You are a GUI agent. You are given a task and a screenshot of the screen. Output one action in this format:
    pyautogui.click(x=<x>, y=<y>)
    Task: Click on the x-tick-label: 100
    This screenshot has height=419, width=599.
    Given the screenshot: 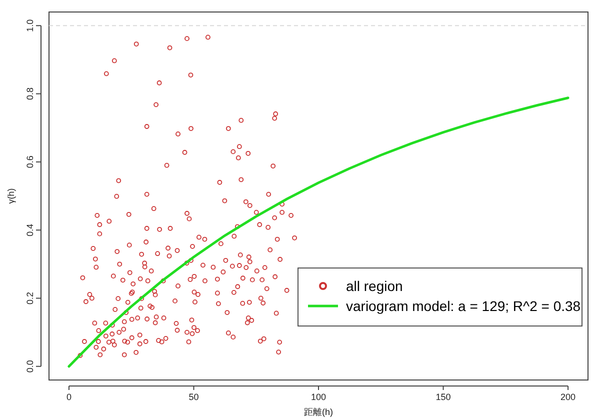 What is the action you would take?
    pyautogui.click(x=318, y=397)
    